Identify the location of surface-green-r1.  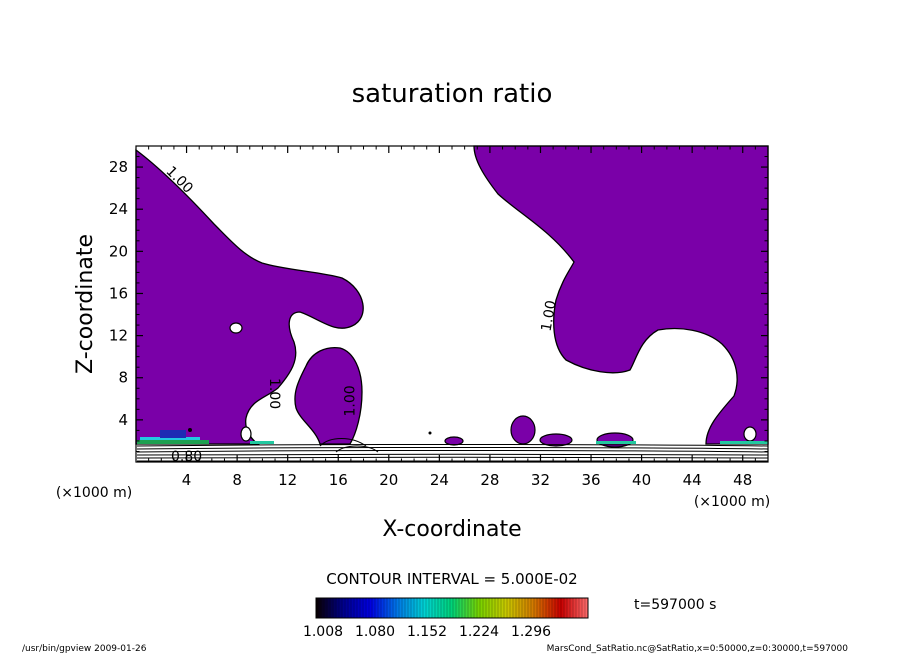
(616, 442).